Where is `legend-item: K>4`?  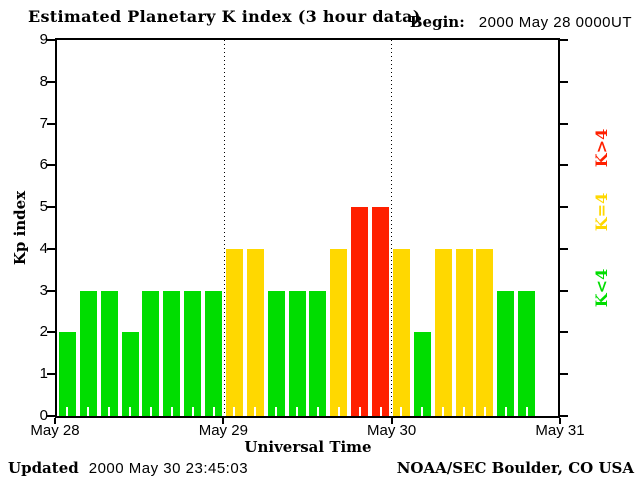 legend-item: K>4 is located at coordinates (601, 148).